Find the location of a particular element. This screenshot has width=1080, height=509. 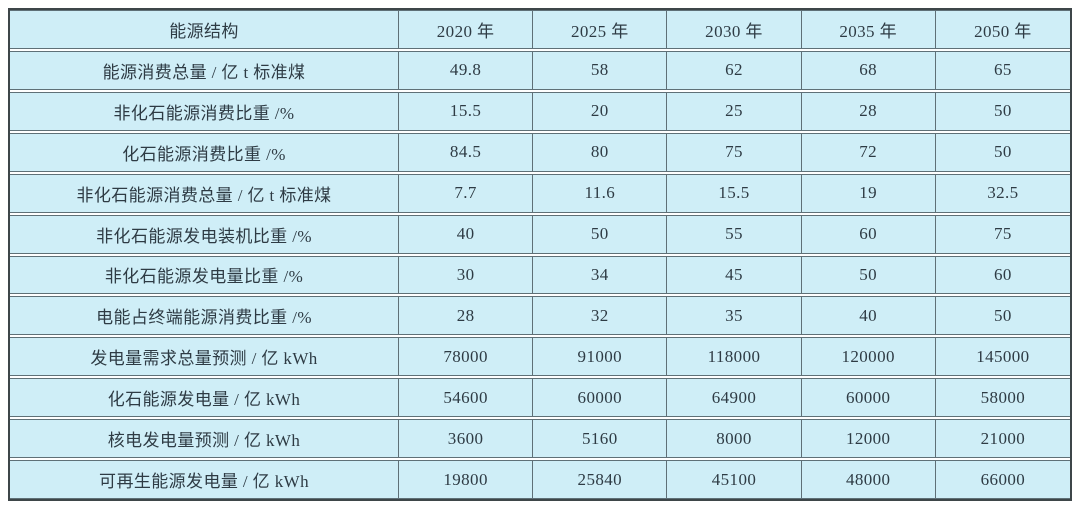

table-cell: 72 is located at coordinates (868, 152).